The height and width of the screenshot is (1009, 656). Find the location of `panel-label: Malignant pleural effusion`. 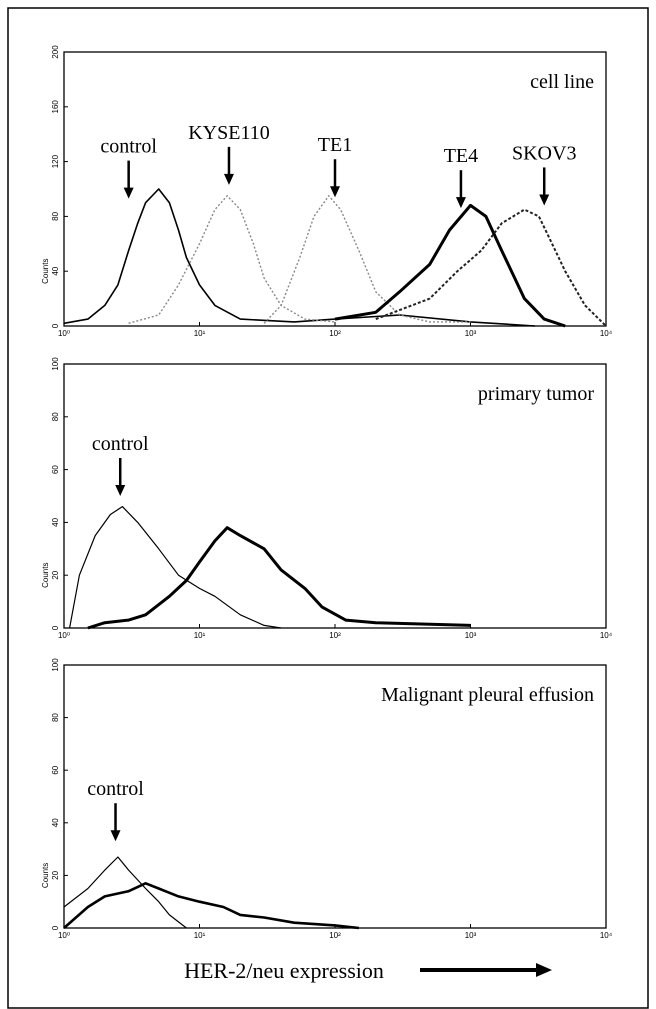

panel-label: Malignant pleural effusion is located at coordinates (487, 695).